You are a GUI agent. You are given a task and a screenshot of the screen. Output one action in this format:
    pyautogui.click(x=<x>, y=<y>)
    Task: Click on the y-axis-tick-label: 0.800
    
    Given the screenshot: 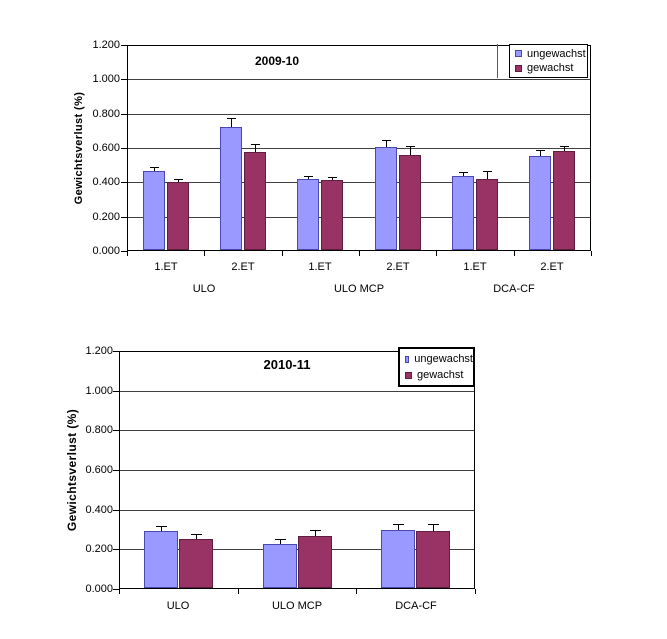 What is the action you would take?
    pyautogui.click(x=106, y=114)
    